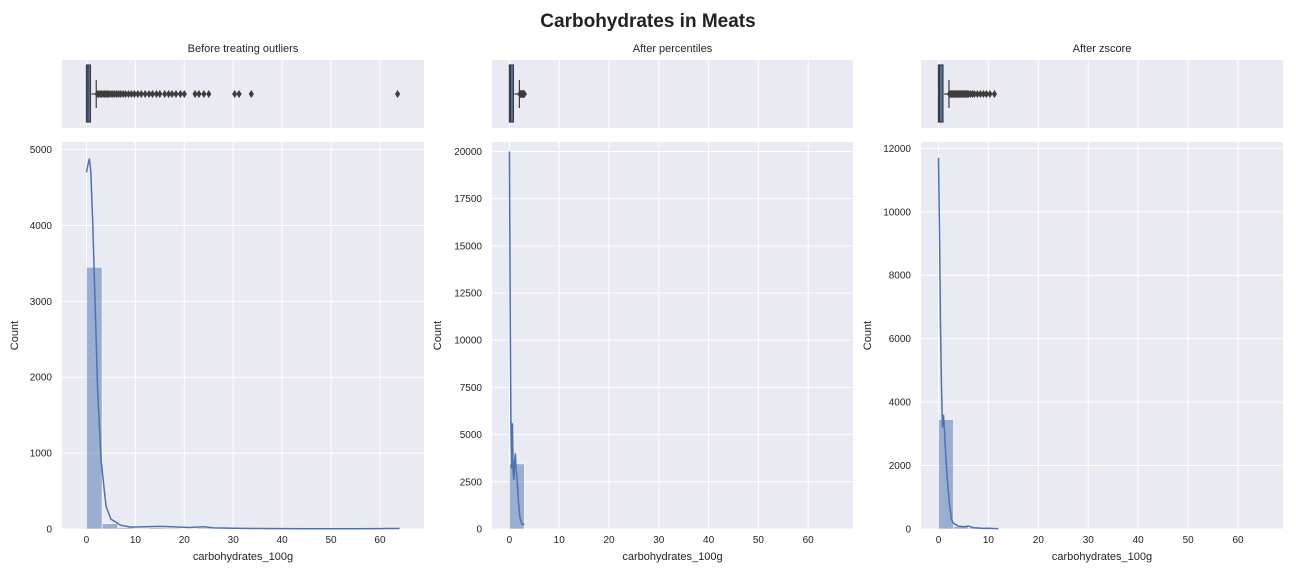 Image resolution: width=1296 pixels, height=576 pixels. Describe the element at coordinates (471, 482) in the screenshot. I see `y-tick-label: 2500` at that location.